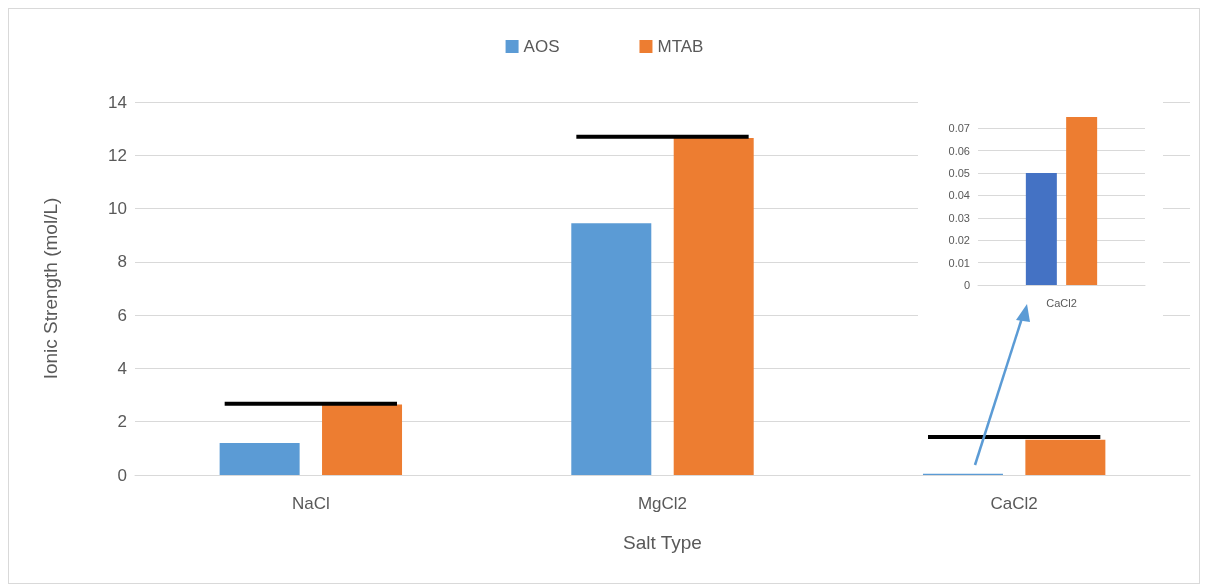 This screenshot has height=587, width=1209. I want to click on y-tick-label: 8, so click(122, 262).